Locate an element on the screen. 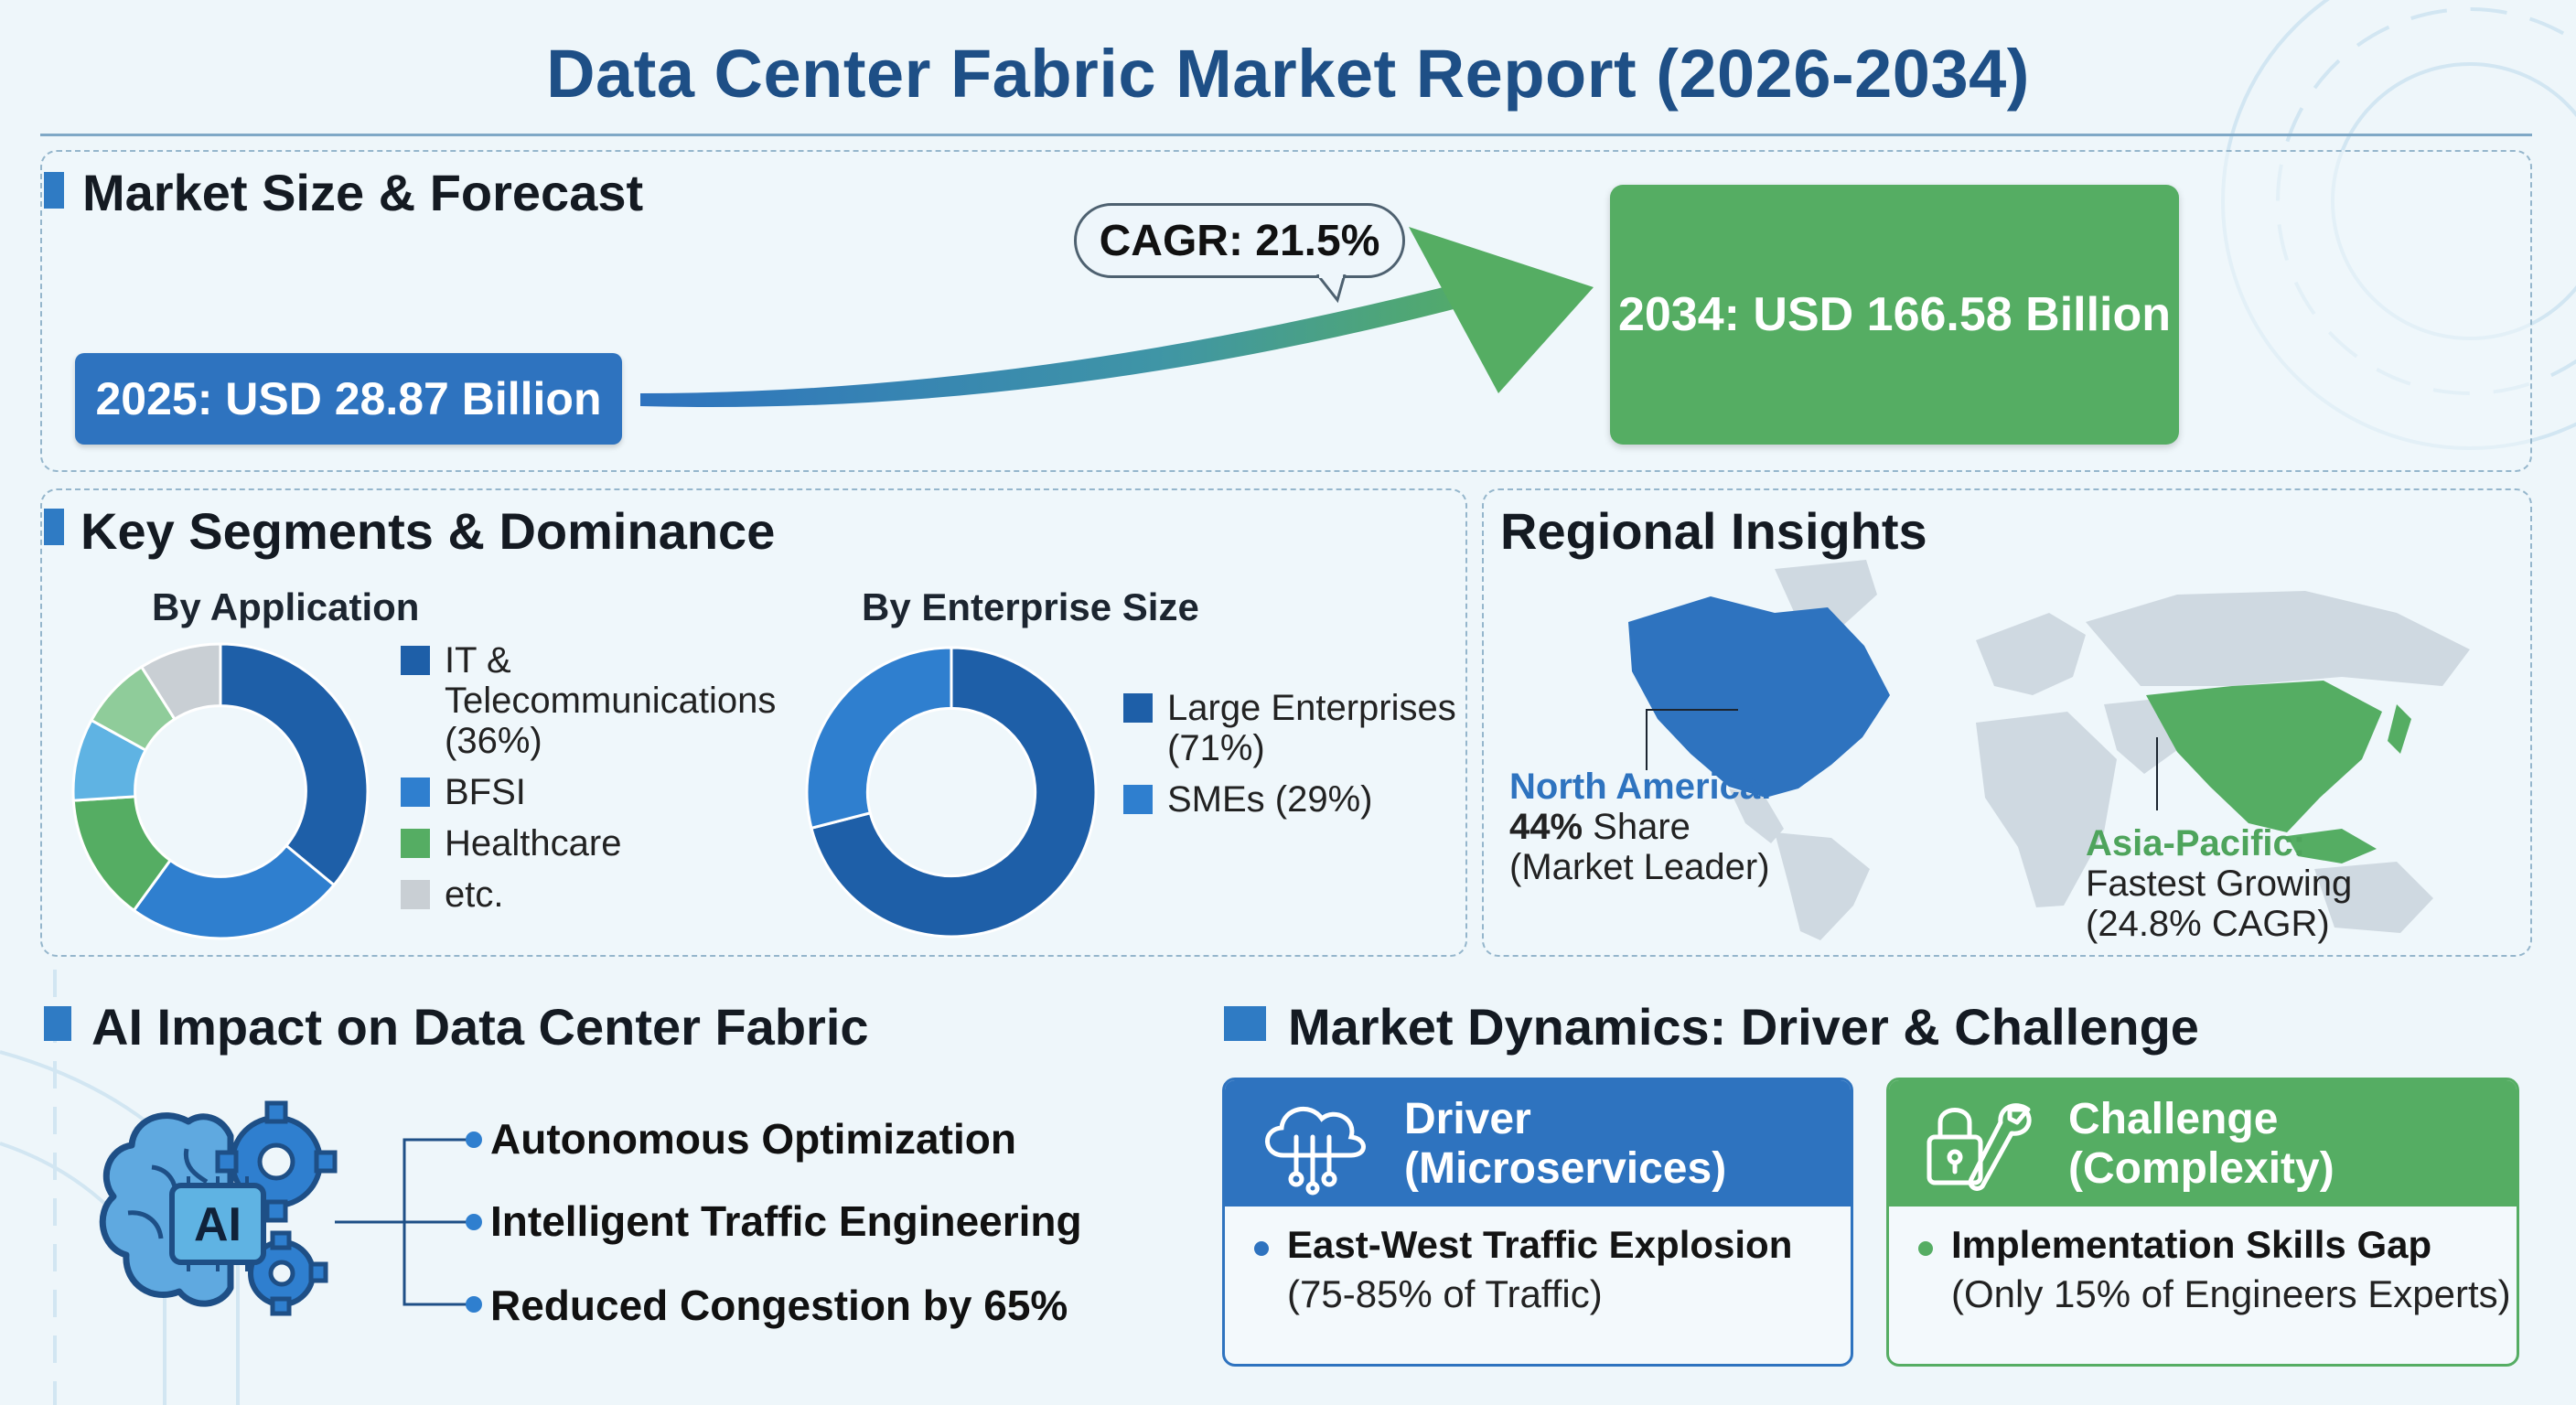 This screenshot has width=2576, height=1405. lock-wrench-icon is located at coordinates (1979, 1147).